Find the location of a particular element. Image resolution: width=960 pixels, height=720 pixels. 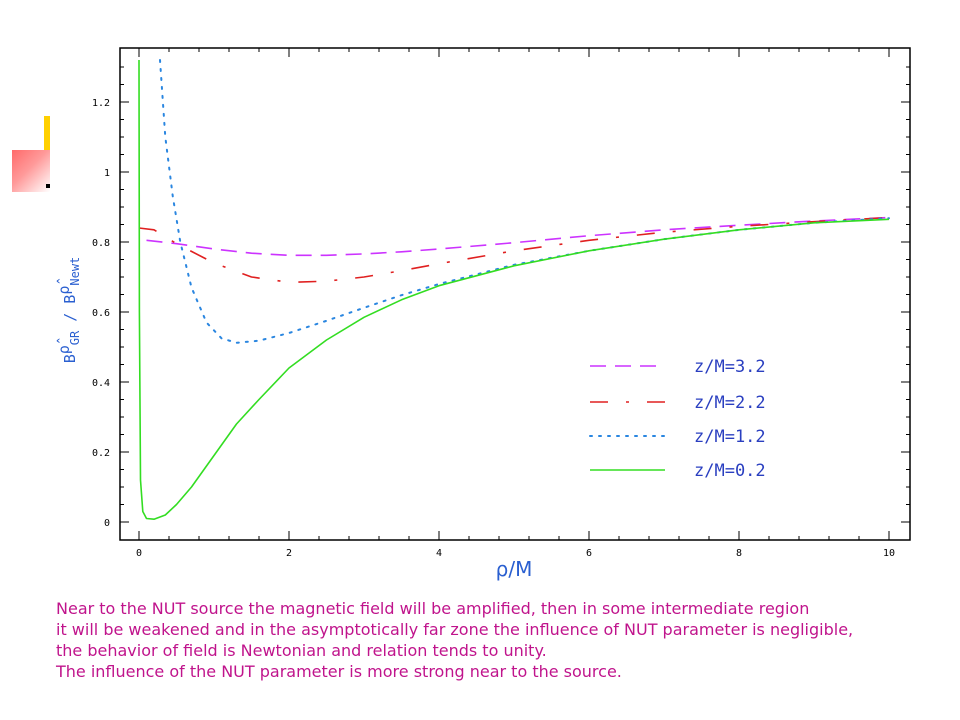

y-tick-label: 0.2 is located at coordinates (101, 453).